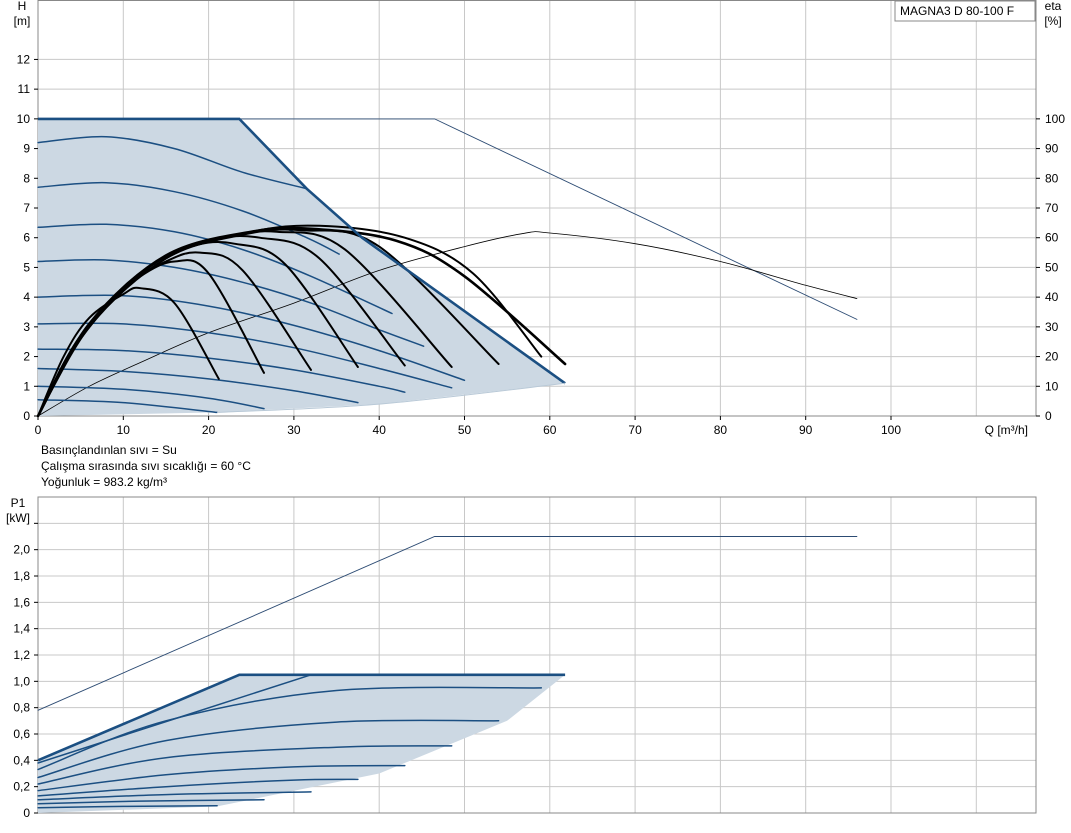 This screenshot has width=1071, height=833. I want to click on y2-tick-label: 80, so click(1052, 178).